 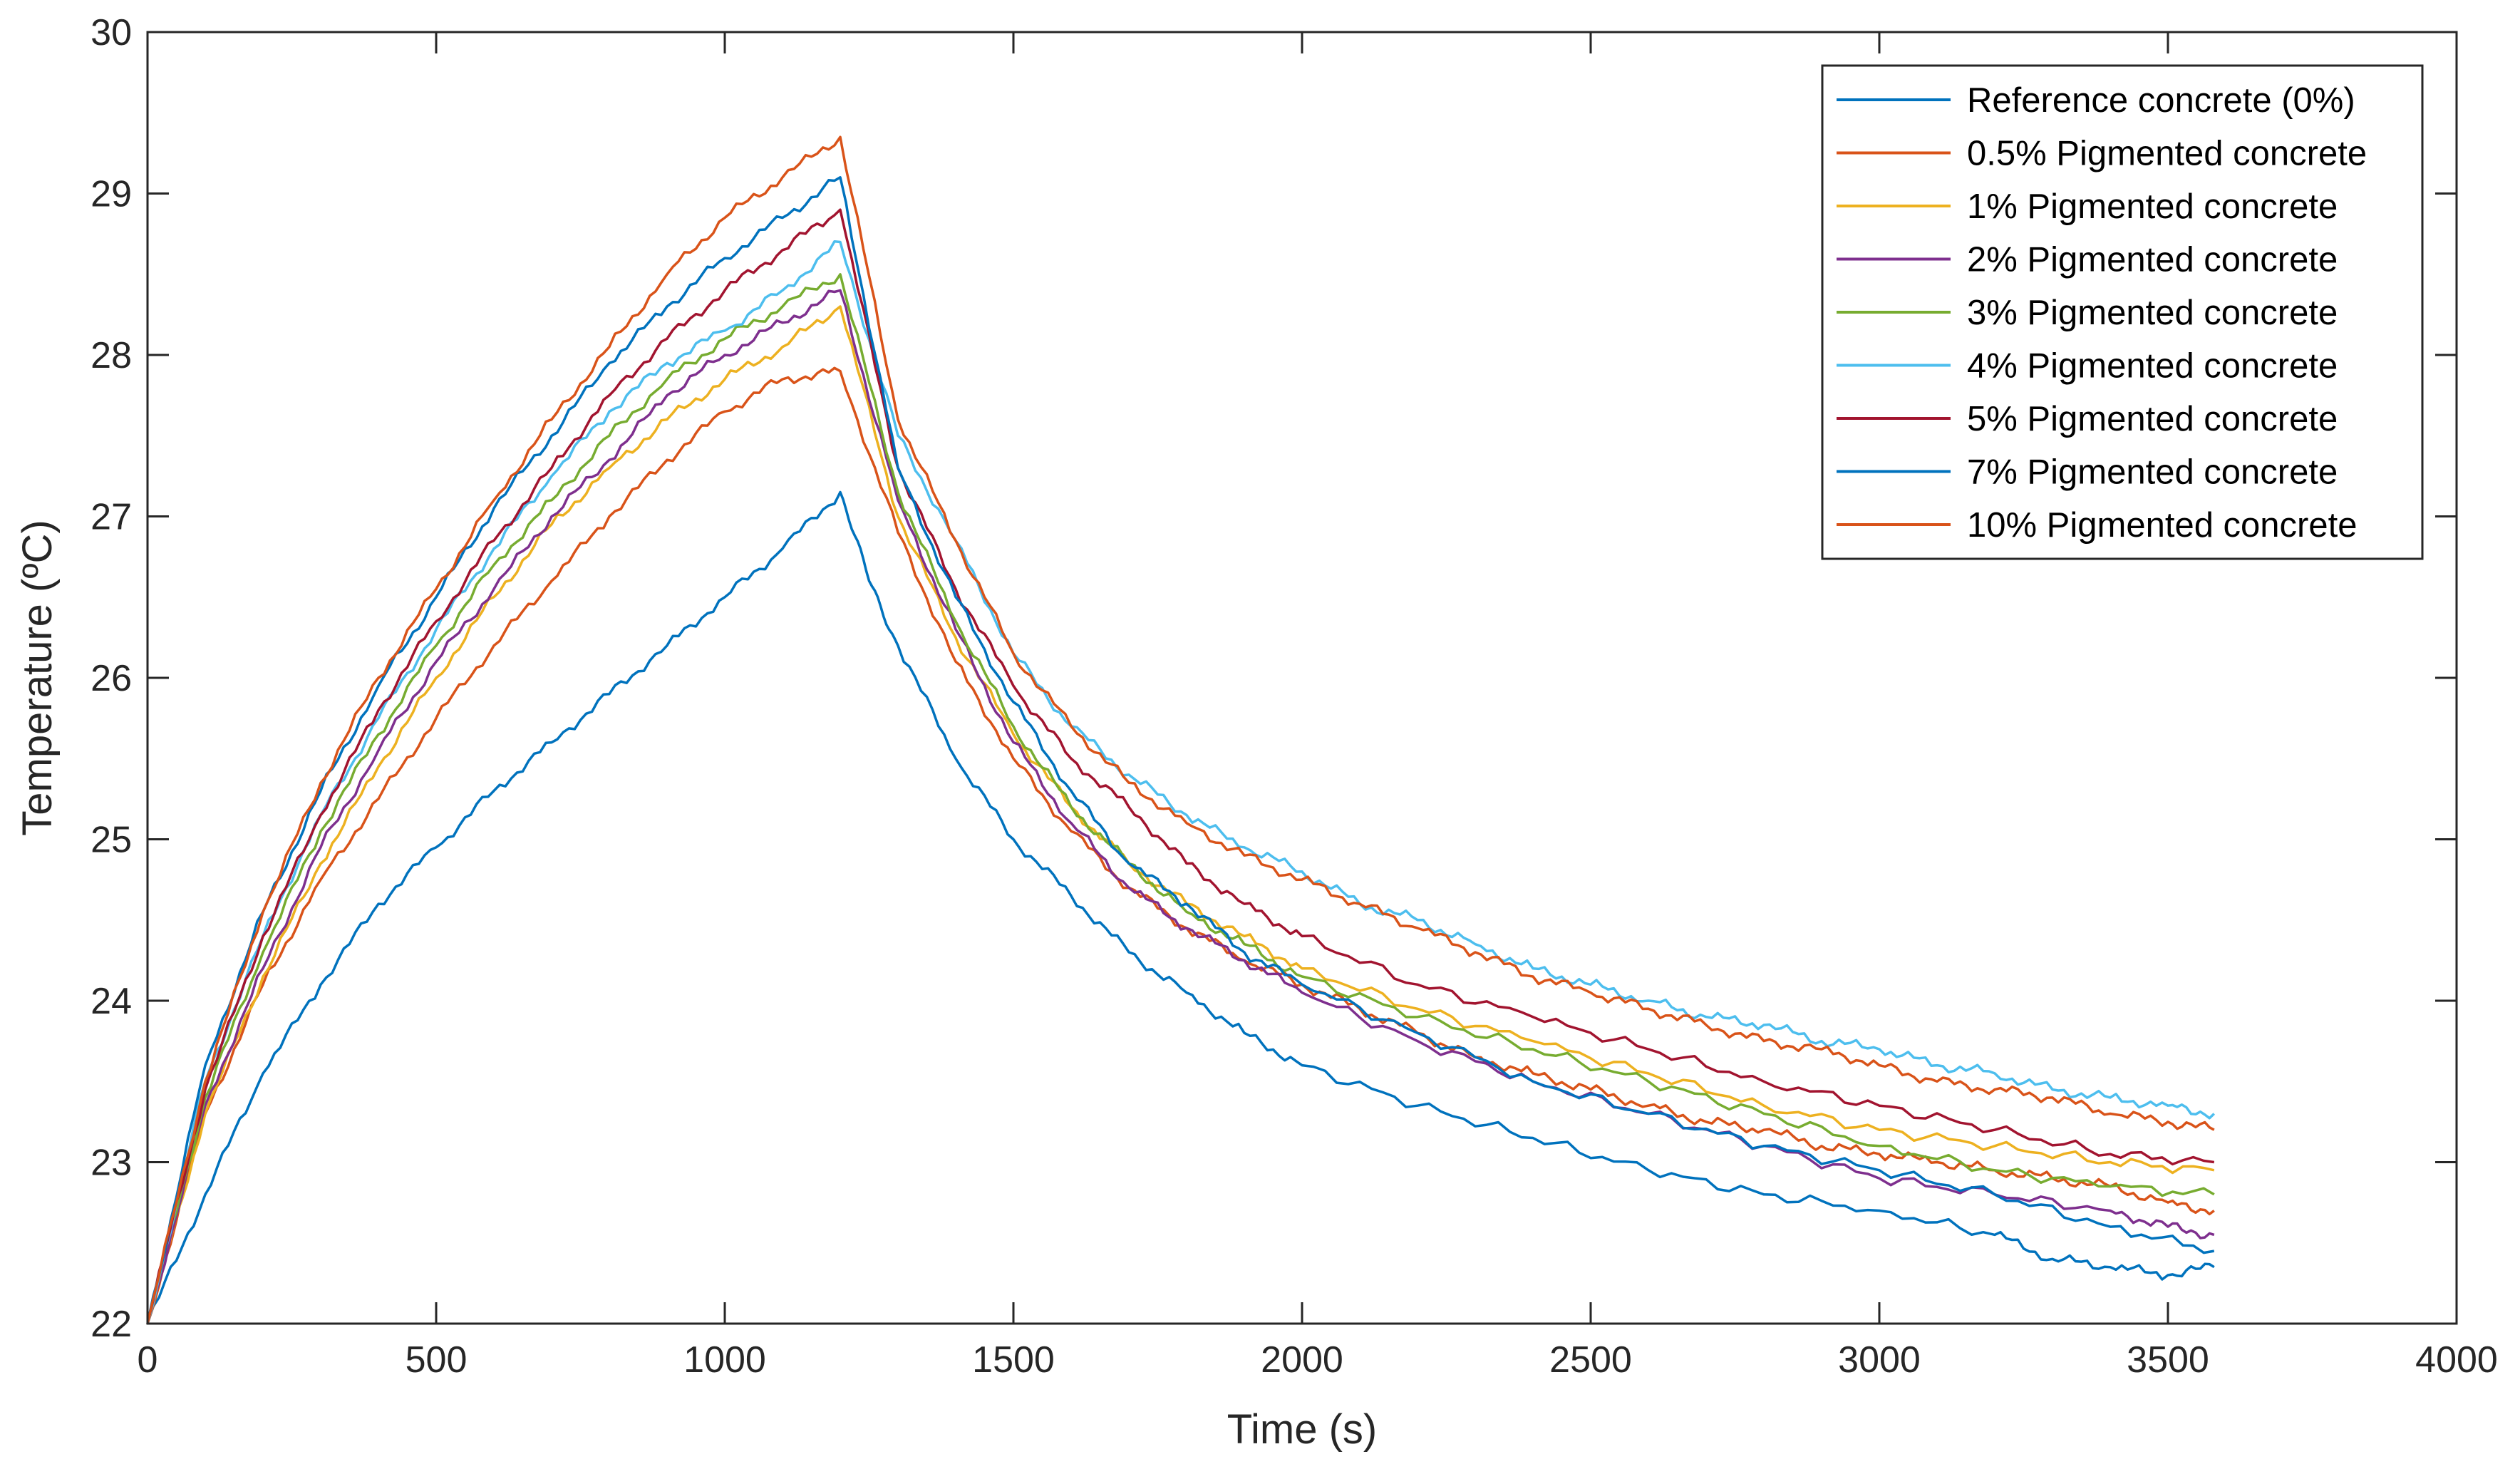 What do you see at coordinates (37, 677) in the screenshot?
I see `y-axis-label: Temperature (ºC)` at bounding box center [37, 677].